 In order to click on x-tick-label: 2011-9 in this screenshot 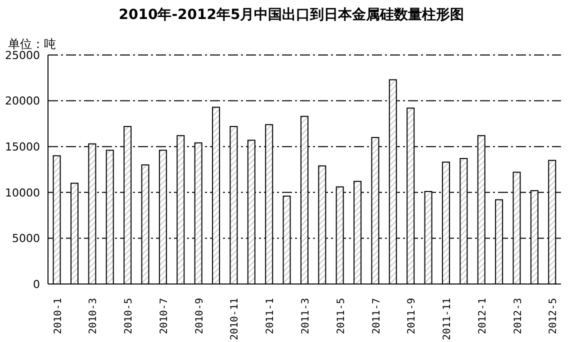, I will do `click(412, 316)`.